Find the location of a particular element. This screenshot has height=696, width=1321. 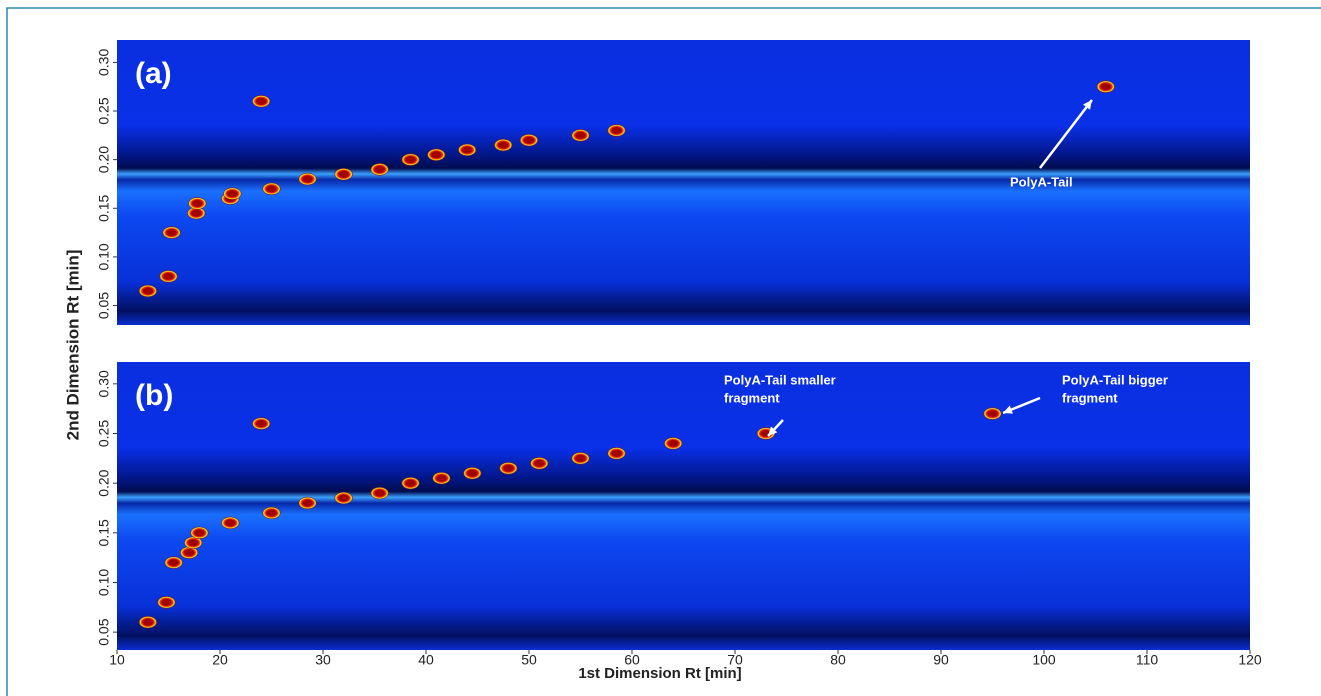

x-axis-title: 1st Dimension Rt [min] is located at coordinates (659, 673).